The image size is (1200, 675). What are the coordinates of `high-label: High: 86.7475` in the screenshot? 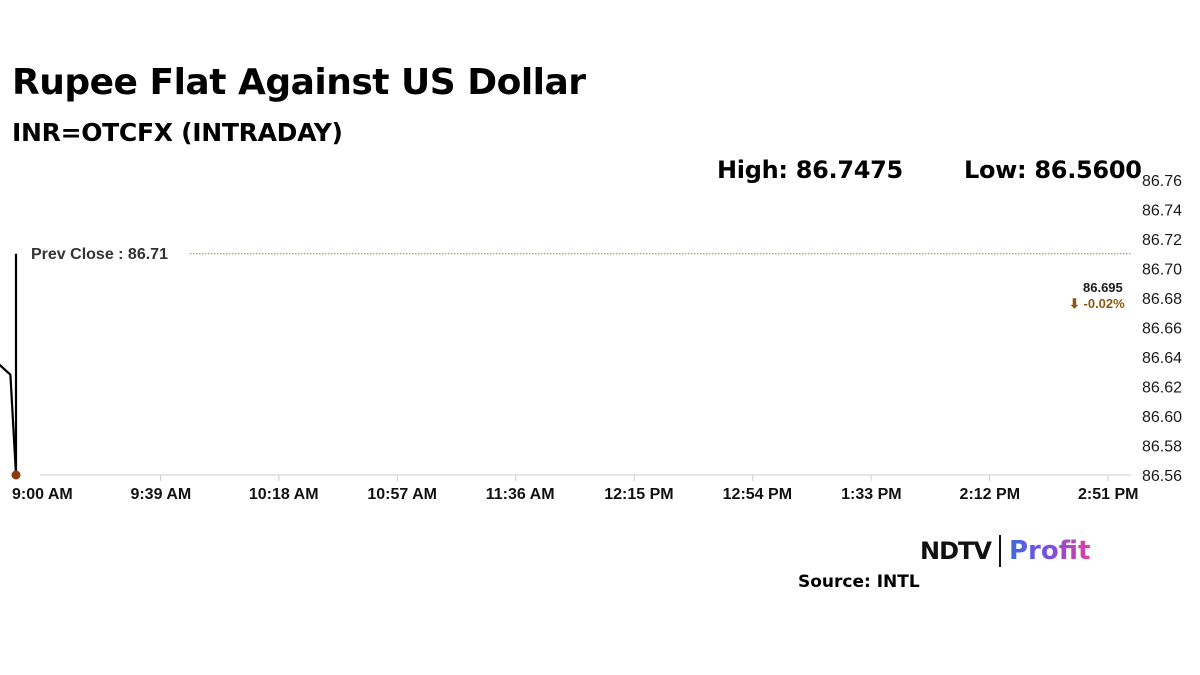 It's located at (810, 170).